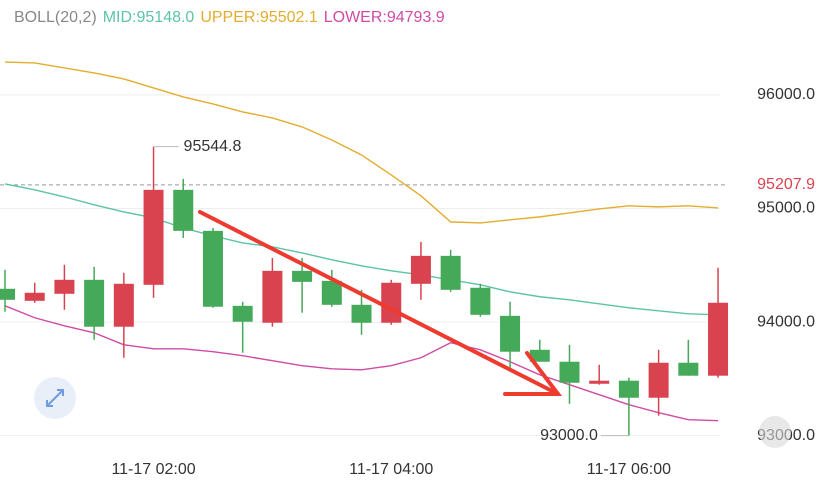 Image resolution: width=830 pixels, height=488 pixels. What do you see at coordinates (384, 17) in the screenshot?
I see `legend-entry: LOWER:94793.9` at bounding box center [384, 17].